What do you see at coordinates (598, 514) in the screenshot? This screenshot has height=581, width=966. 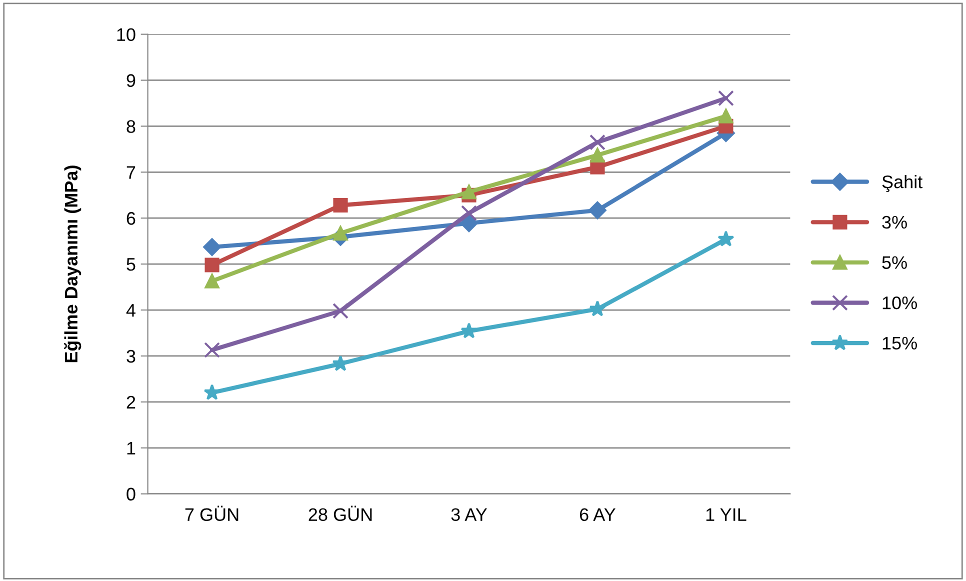 I see `x-tick-label: 6 AY` at bounding box center [598, 514].